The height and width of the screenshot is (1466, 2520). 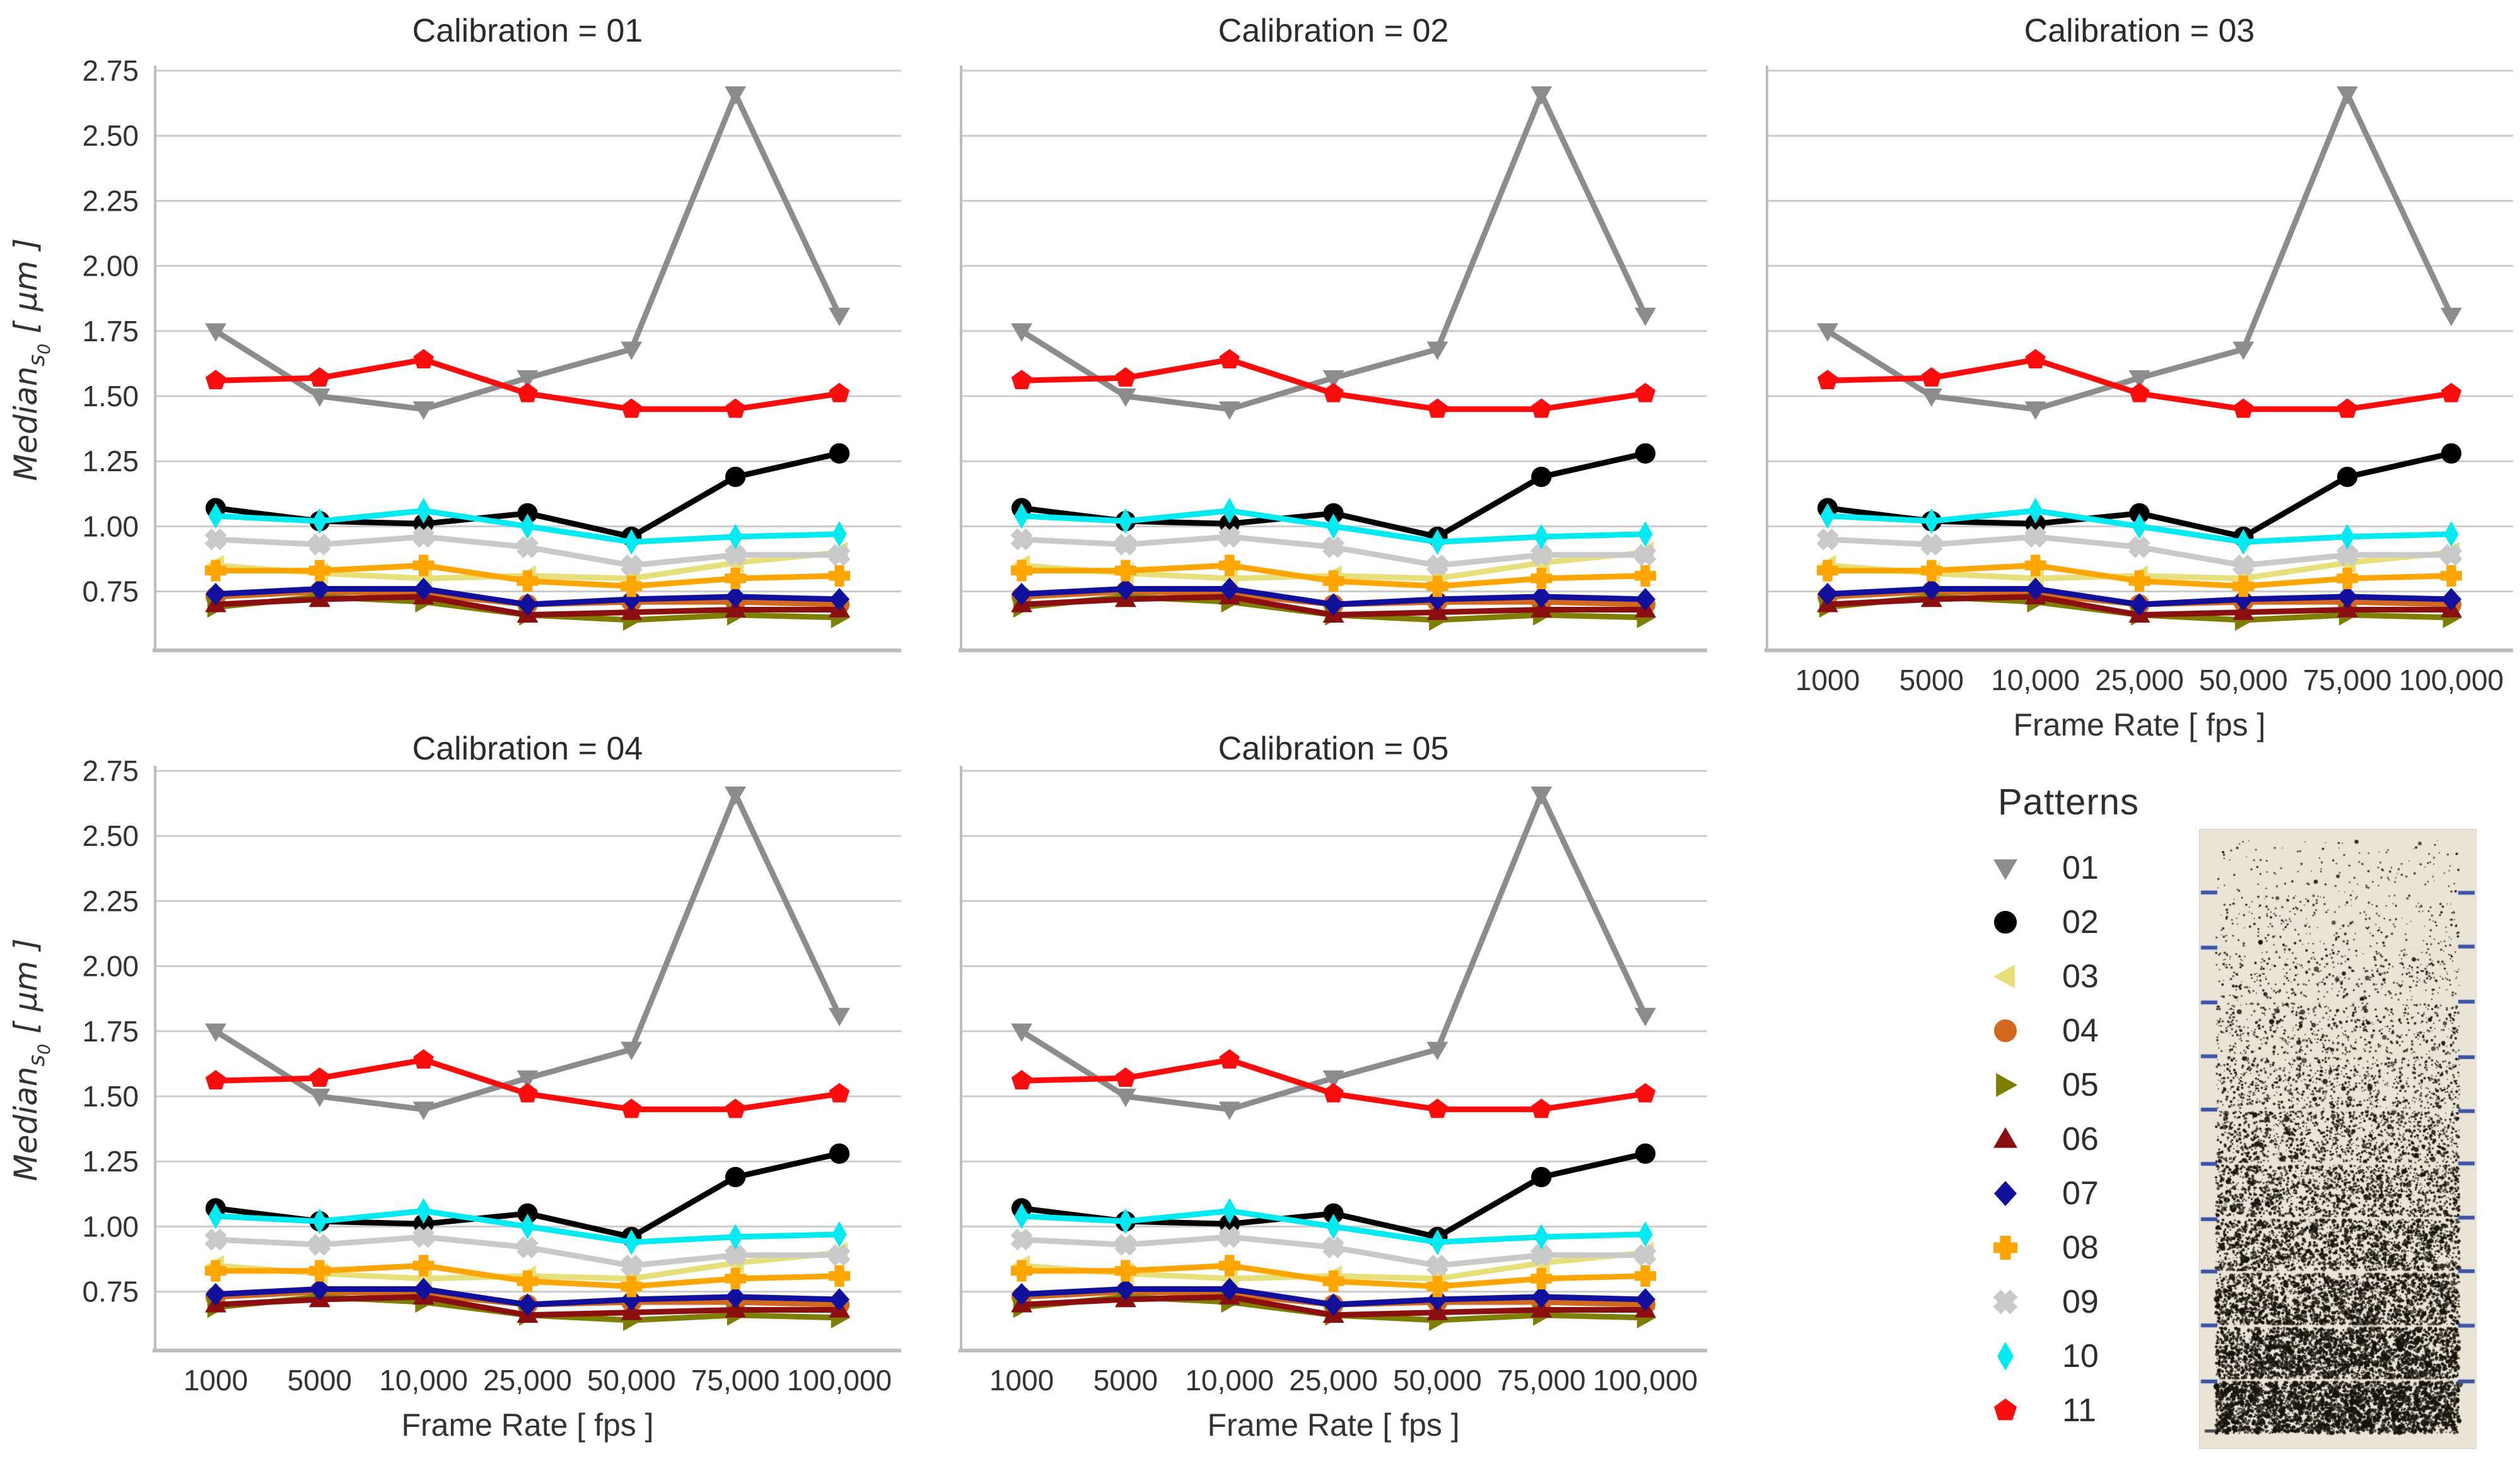 I want to click on legend-item-label: 10, so click(x=2080, y=1356).